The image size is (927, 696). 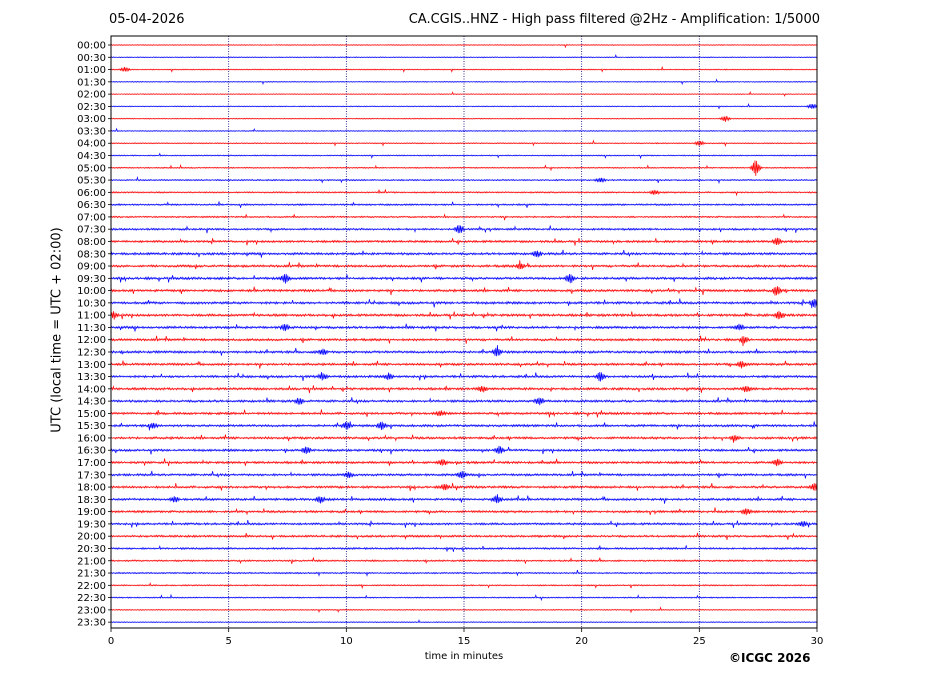 I want to click on y-tick-label: 22:30, so click(x=91, y=598).